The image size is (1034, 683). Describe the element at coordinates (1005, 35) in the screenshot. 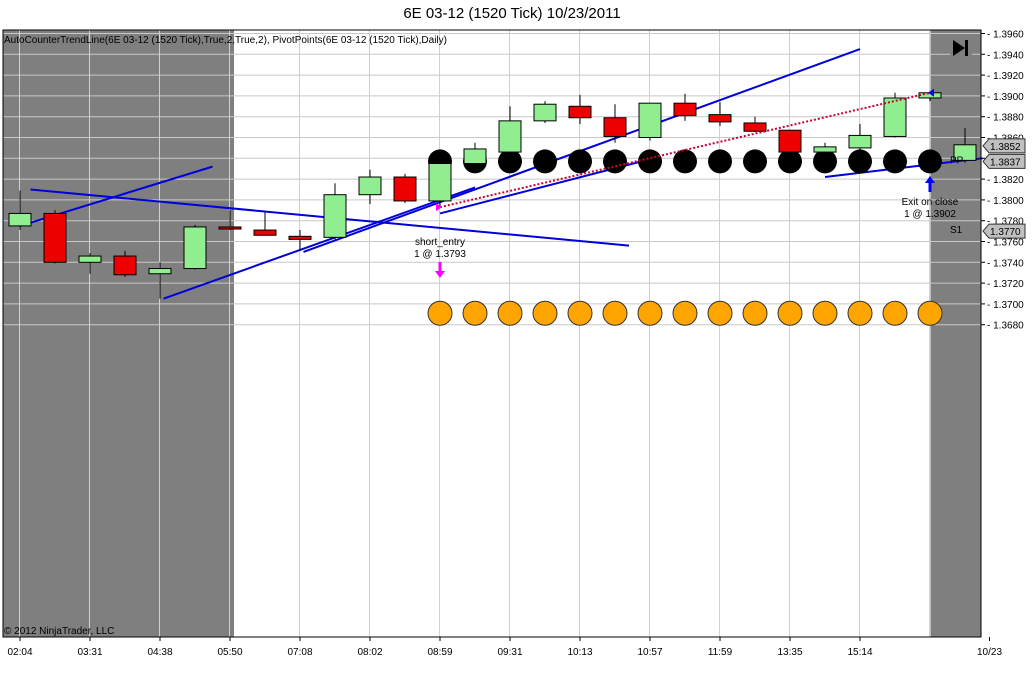

I see `y-tick-label-0: - 1.3960` at that location.